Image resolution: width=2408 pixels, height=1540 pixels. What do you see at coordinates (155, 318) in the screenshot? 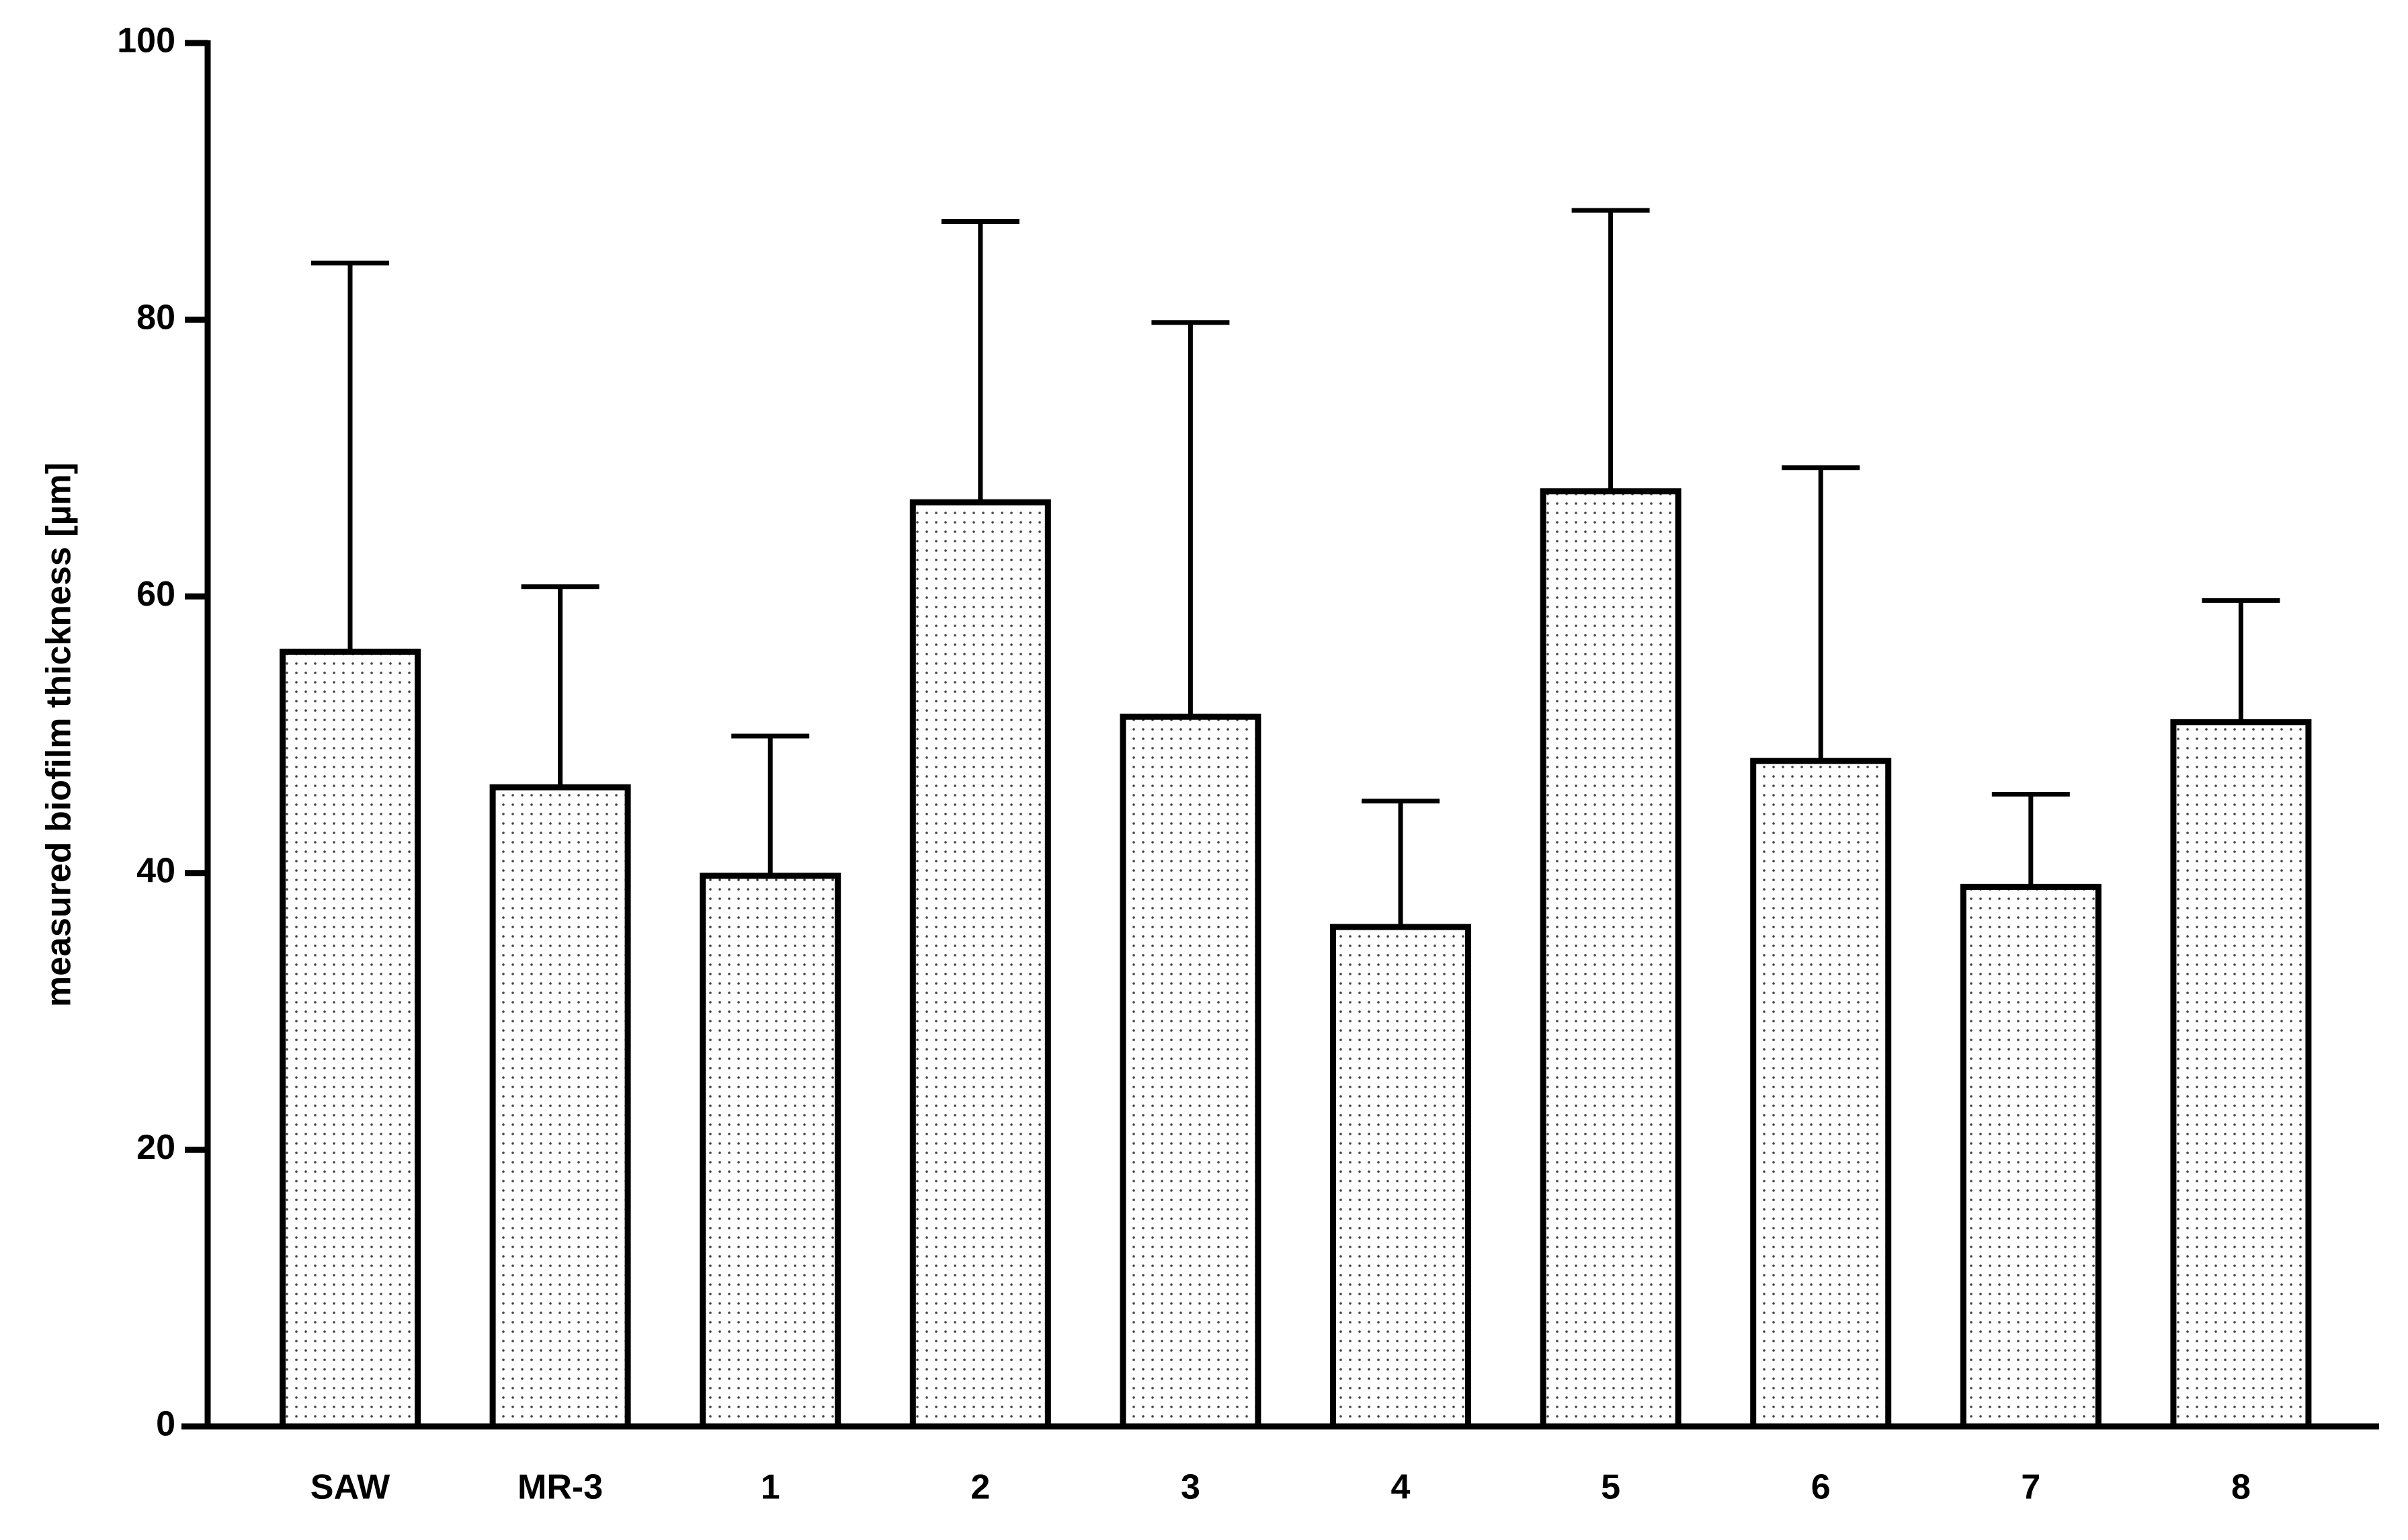
I see `y-tick-label: 80` at bounding box center [155, 318].